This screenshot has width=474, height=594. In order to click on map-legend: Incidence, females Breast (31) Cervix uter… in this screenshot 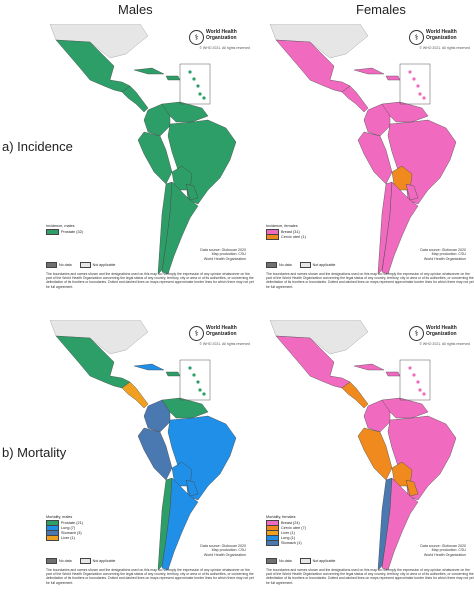, I will do `click(286, 232)`.